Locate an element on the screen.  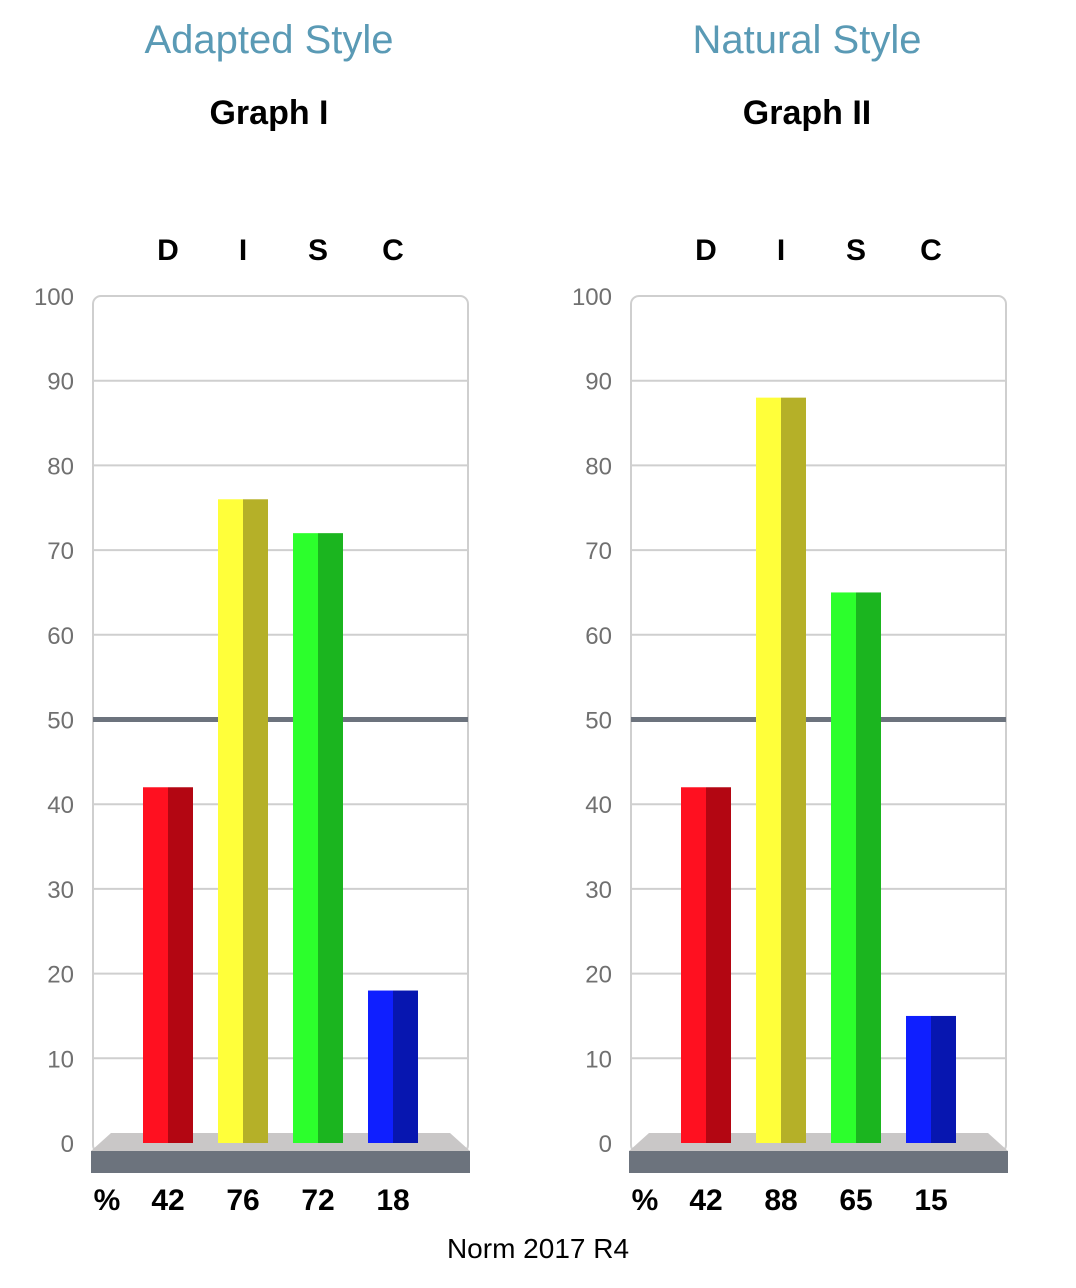
value-label-s: 65 is located at coordinates (855, 1200).